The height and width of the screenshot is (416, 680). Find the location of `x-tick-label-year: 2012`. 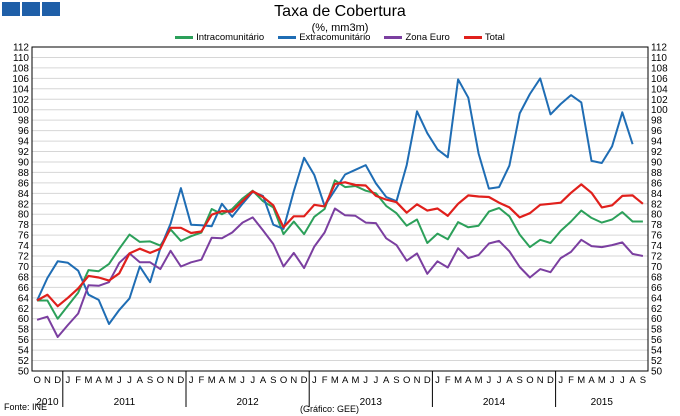

x-tick-label-year: 2012 is located at coordinates (247, 402).